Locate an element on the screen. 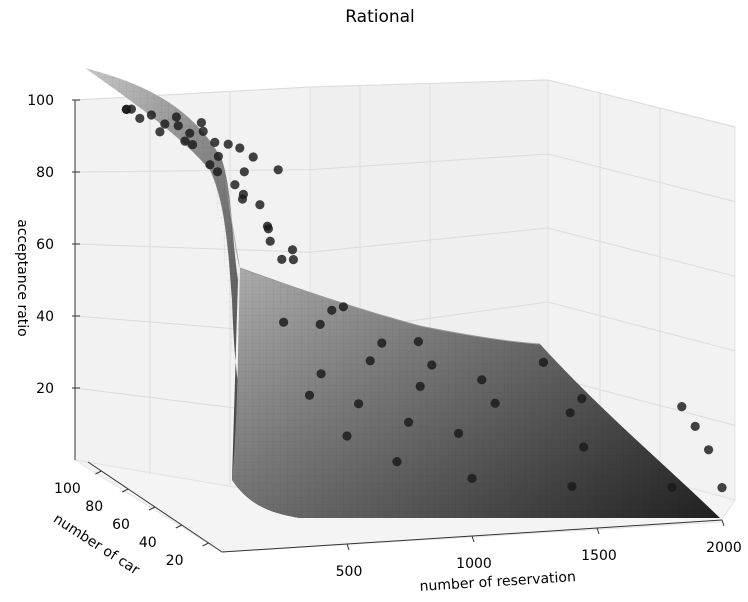 This screenshot has height=602, width=748. x-tick-label: 1000 is located at coordinates (474, 564).